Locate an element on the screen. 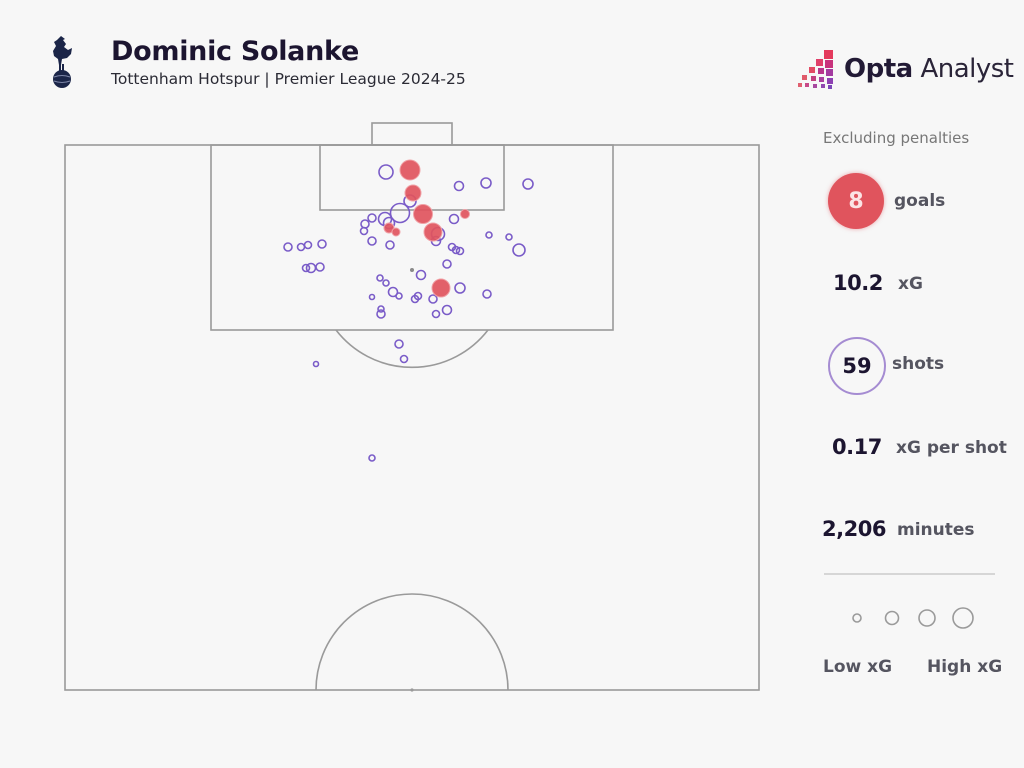 The image size is (1024, 768). xg-legend-labels: Low xG High xG is located at coordinates (912, 669).